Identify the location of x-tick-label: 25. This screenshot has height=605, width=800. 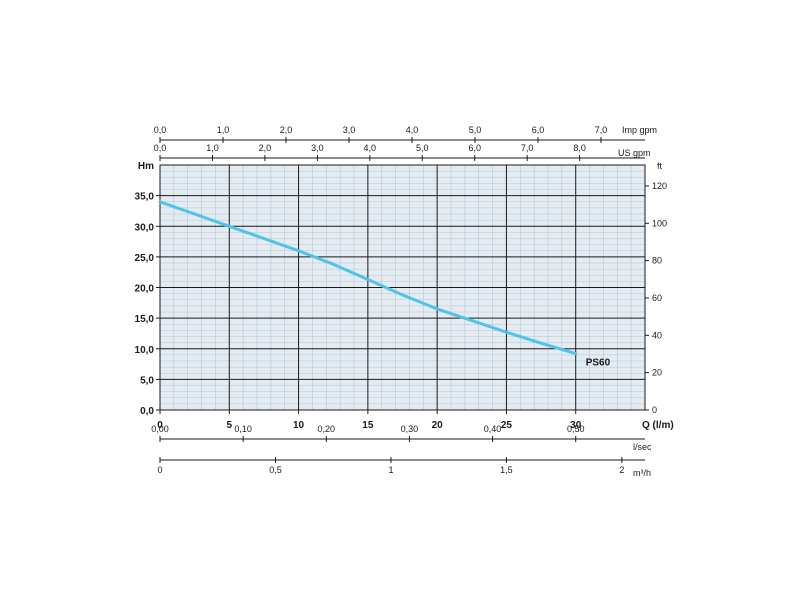
(507, 425).